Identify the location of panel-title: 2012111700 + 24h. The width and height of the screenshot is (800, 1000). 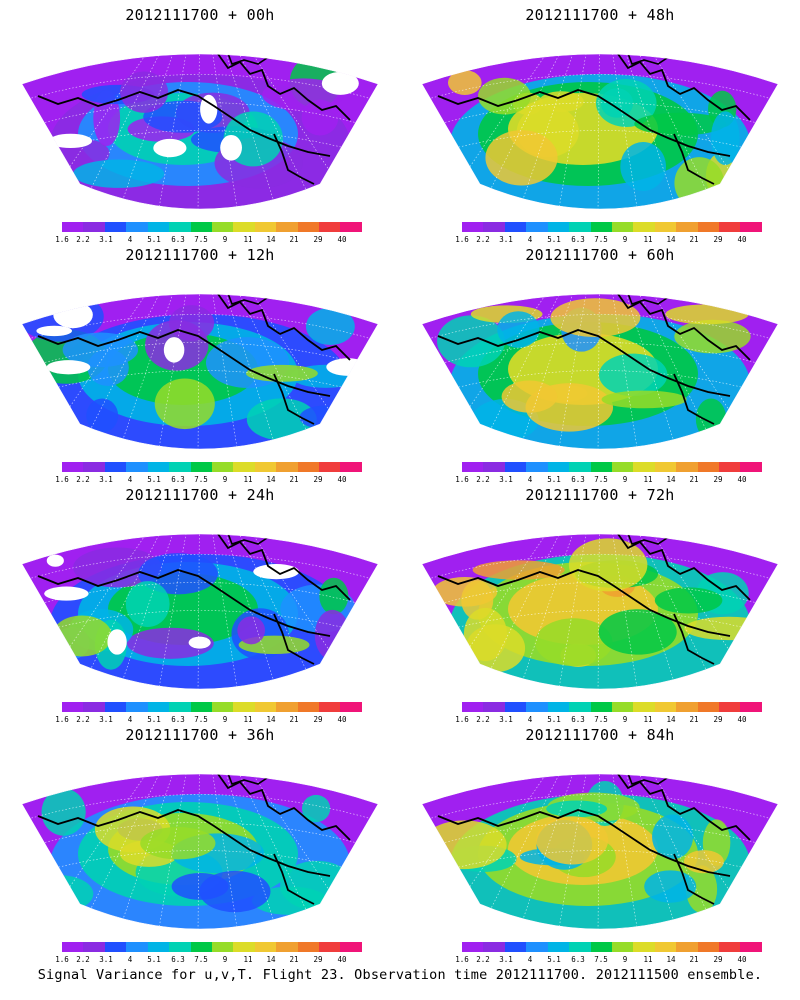
(200, 495).